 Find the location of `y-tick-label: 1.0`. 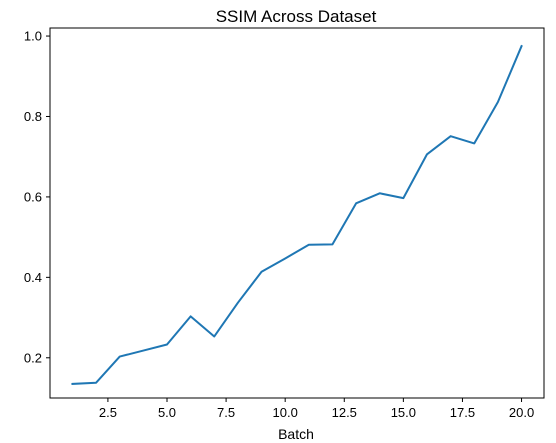

y-tick-label: 1.0 is located at coordinates (33, 36).